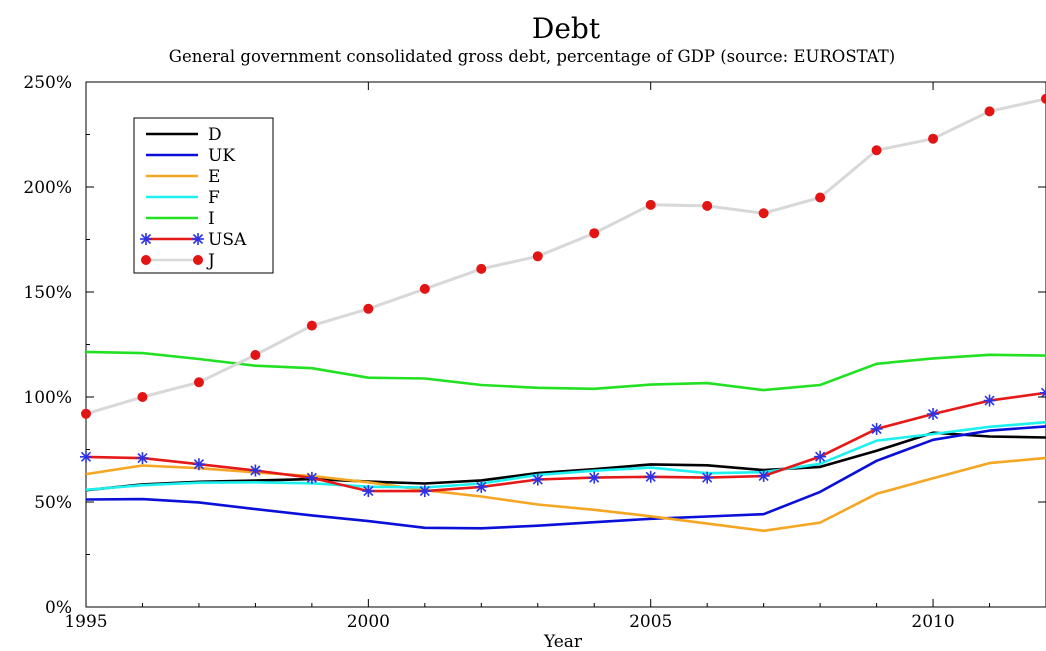  What do you see at coordinates (566, 28) in the screenshot?
I see `chart-title: Debt` at bounding box center [566, 28].